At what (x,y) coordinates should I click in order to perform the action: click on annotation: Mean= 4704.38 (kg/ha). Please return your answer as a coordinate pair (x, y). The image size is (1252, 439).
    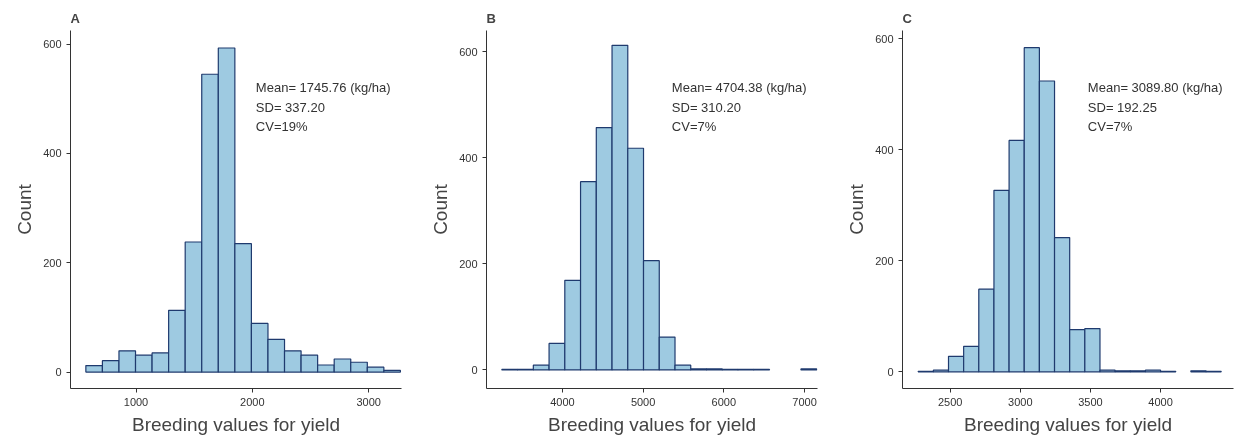
    Looking at the image, I should click on (739, 87).